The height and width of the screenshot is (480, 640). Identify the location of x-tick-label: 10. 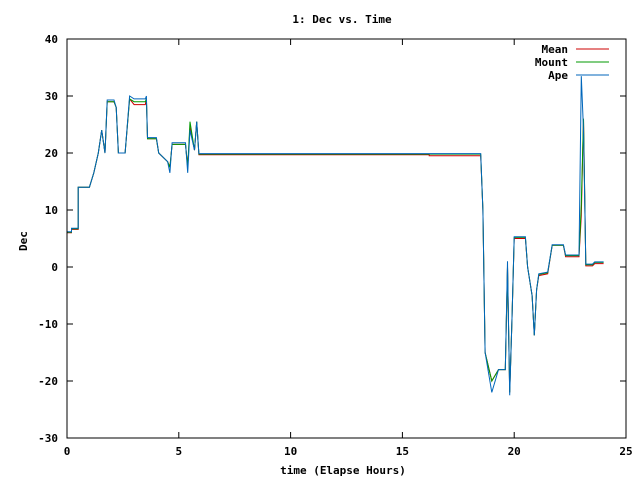
(290, 451).